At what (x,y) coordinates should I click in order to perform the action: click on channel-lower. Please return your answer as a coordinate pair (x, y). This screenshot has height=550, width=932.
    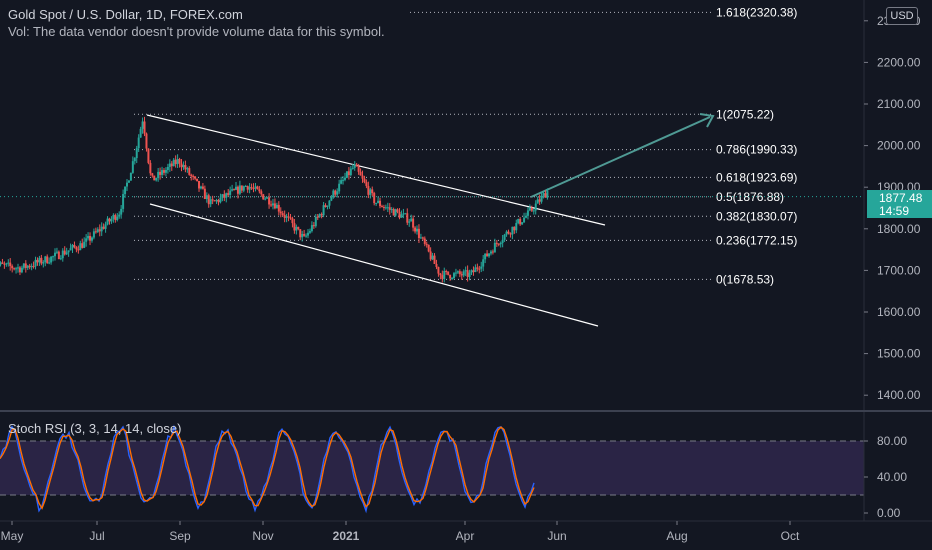
    Looking at the image, I should click on (374, 265).